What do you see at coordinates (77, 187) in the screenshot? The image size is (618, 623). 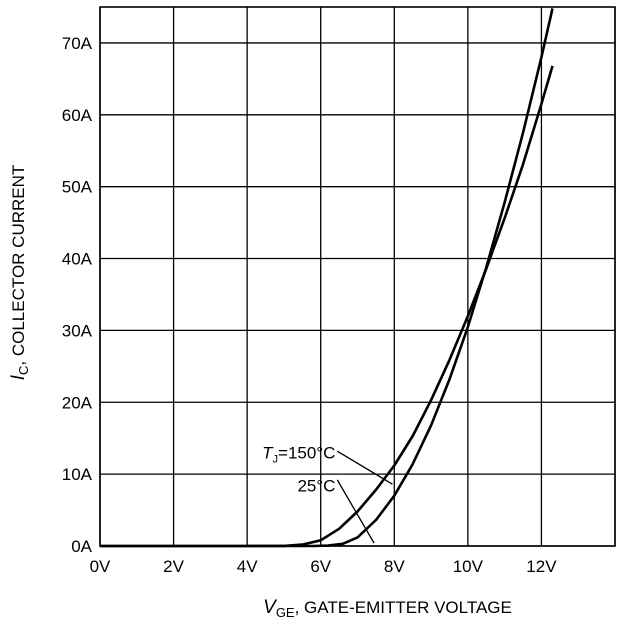 I see `y-tick-label: 50A` at bounding box center [77, 187].